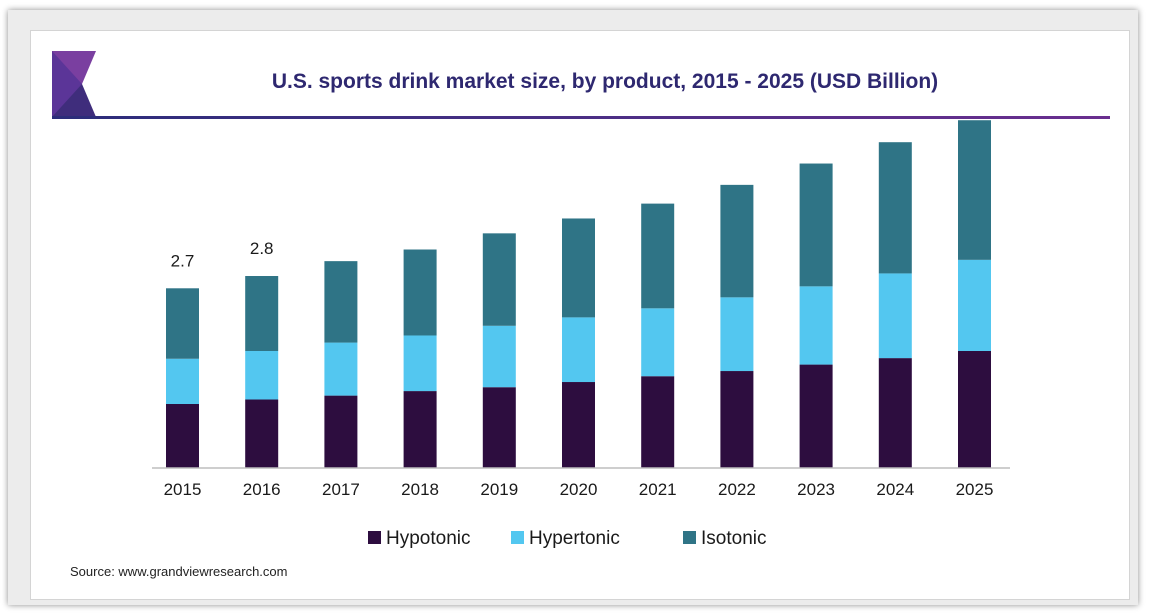  I want to click on bar-hypertonic-2018, so click(420, 363).